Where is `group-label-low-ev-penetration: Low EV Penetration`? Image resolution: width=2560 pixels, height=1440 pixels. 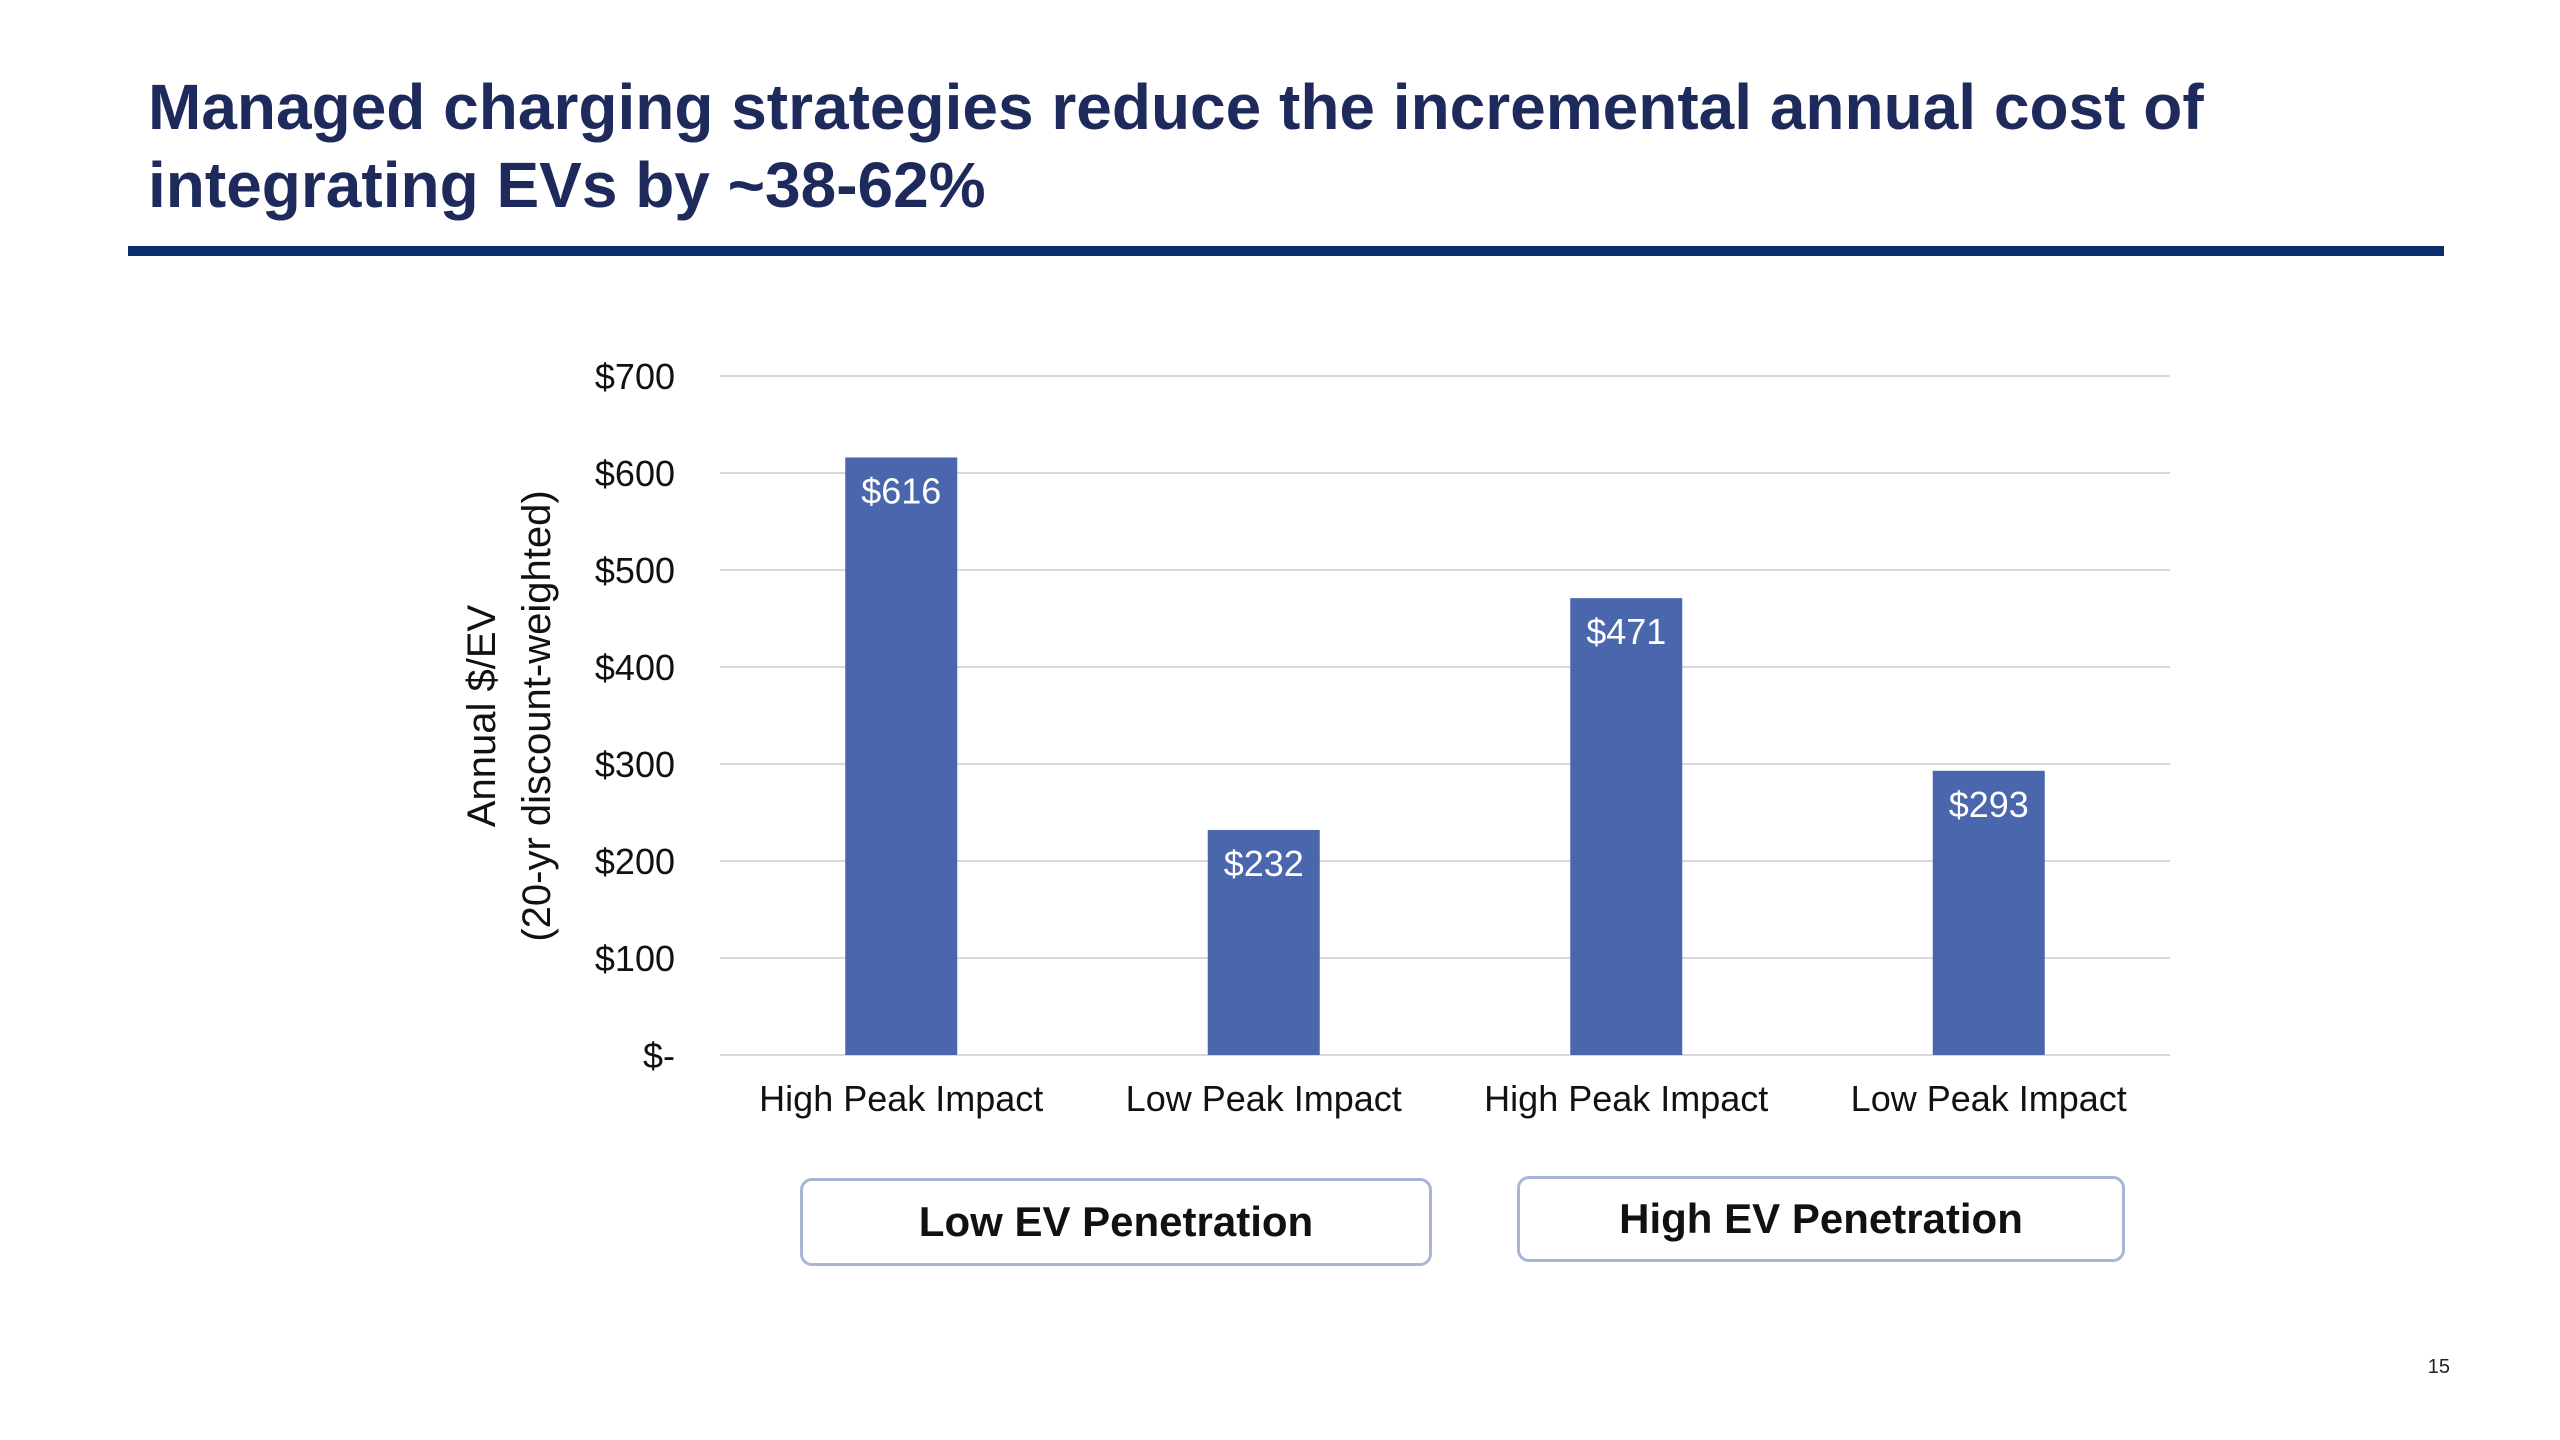
group-label-low-ev-penetration: Low EV Penetration is located at coordinates (1116, 1222).